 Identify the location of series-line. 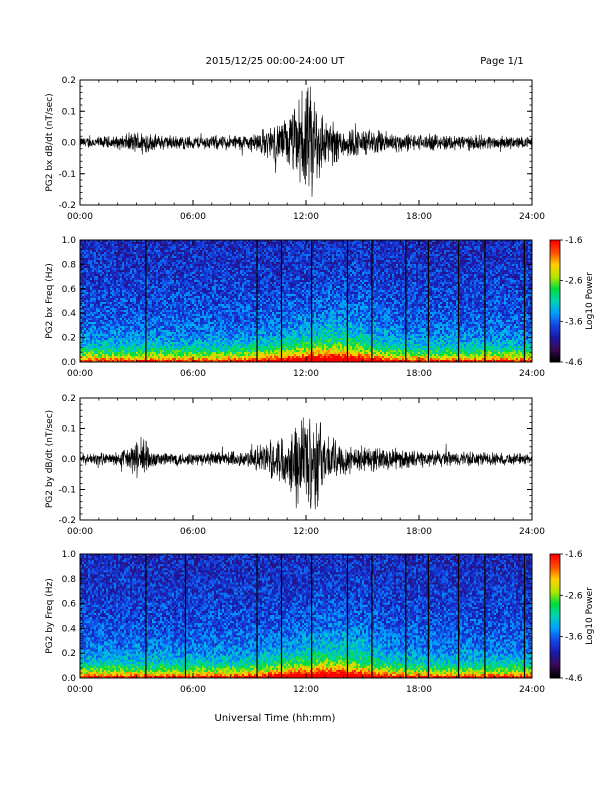
(306, 141).